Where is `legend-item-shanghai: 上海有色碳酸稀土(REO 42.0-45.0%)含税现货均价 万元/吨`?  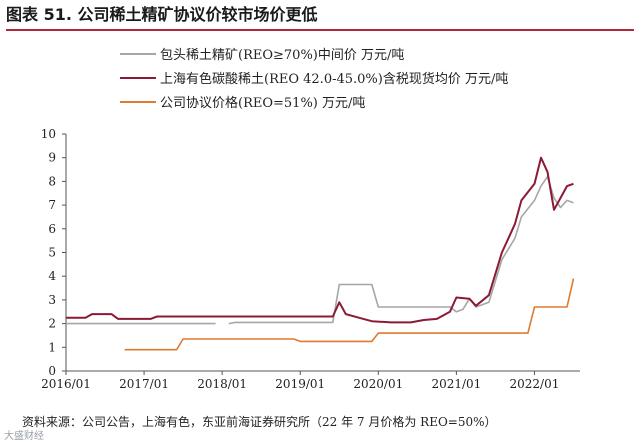
legend-item-shanghai: 上海有色碳酸稀土(REO 42.0-45.0%)含税现货均价 万元/吨 is located at coordinates (330, 78).